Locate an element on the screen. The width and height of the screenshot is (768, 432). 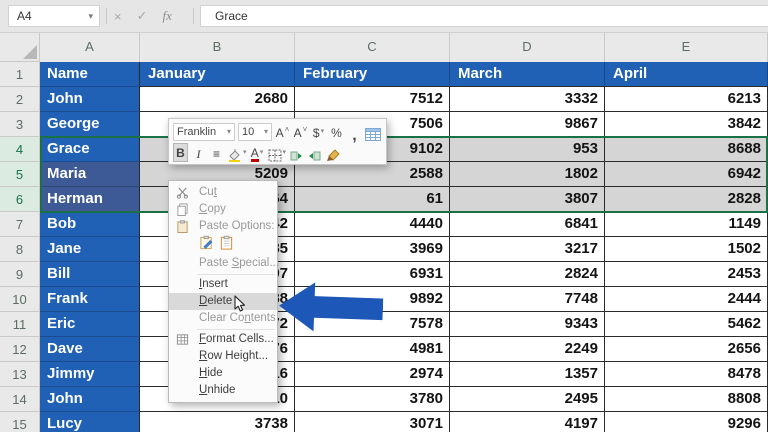
font-name-select: Franklin ▾ is located at coordinates (204, 131).